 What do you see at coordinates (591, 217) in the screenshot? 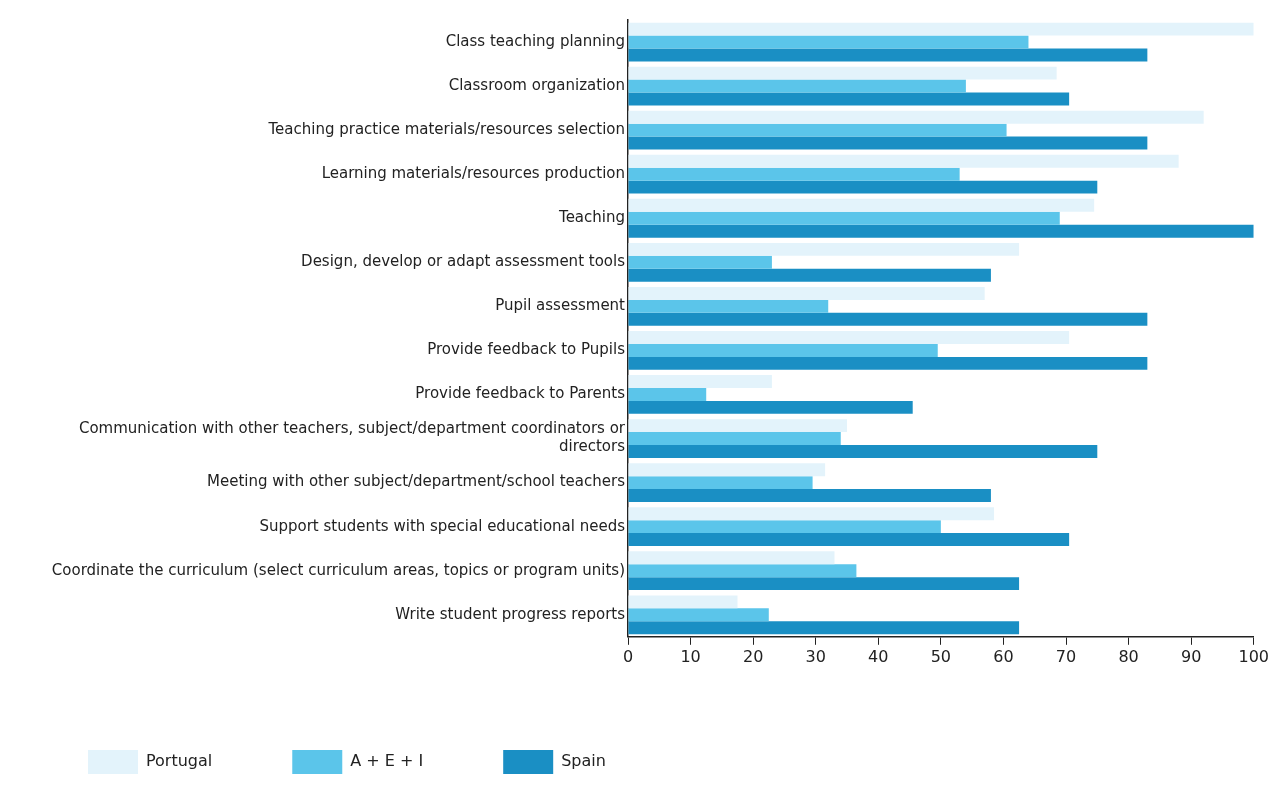
I see `y-tick-label: Teaching` at bounding box center [591, 217].